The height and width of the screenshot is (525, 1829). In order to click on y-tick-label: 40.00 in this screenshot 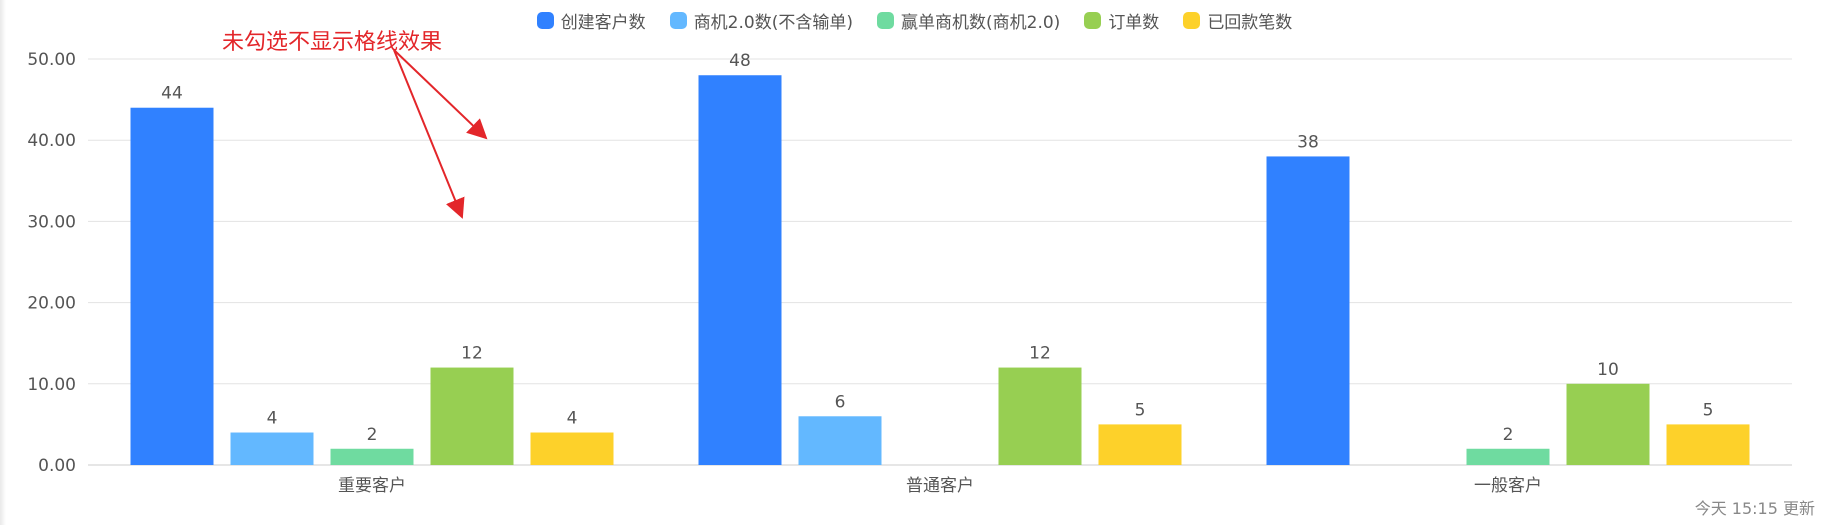, I will do `click(51, 141)`.